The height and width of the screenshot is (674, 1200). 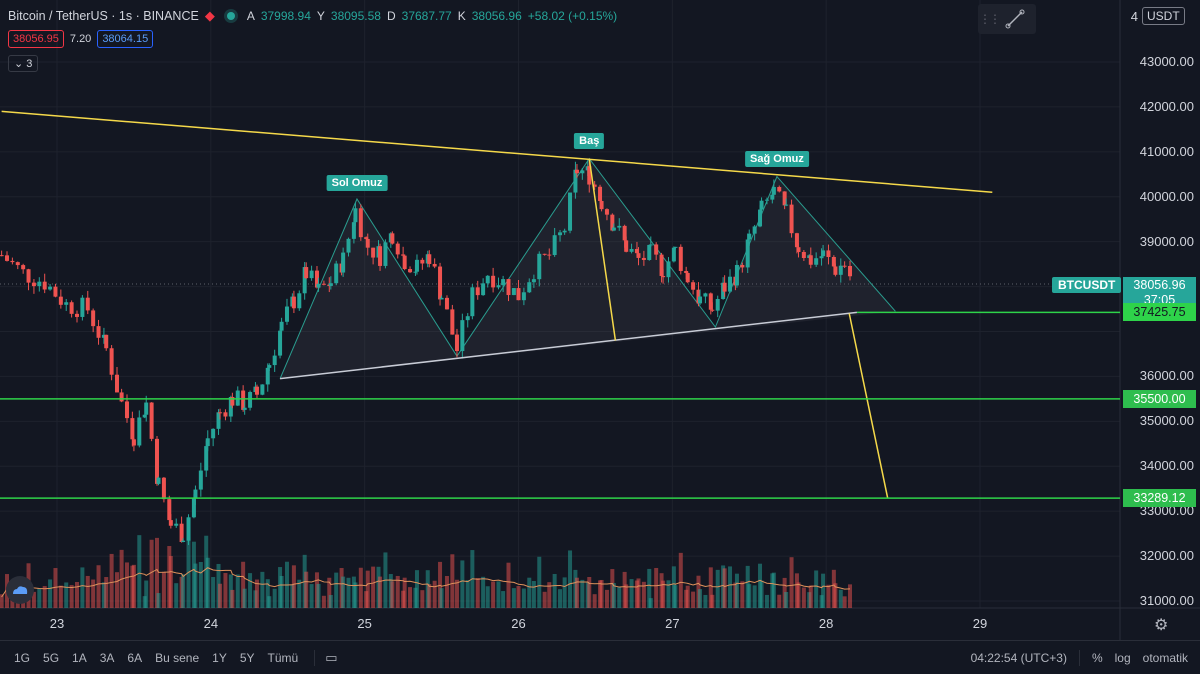 I want to click on time-tick-label: 26, so click(x=518, y=623).